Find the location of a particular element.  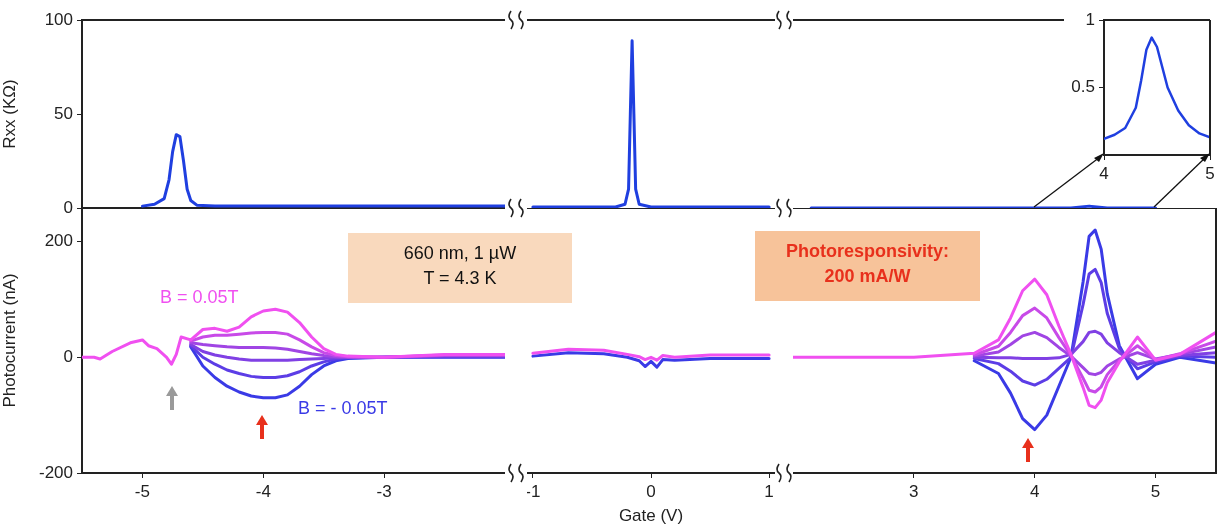

x-tick-label: -1 is located at coordinates (533, 491).